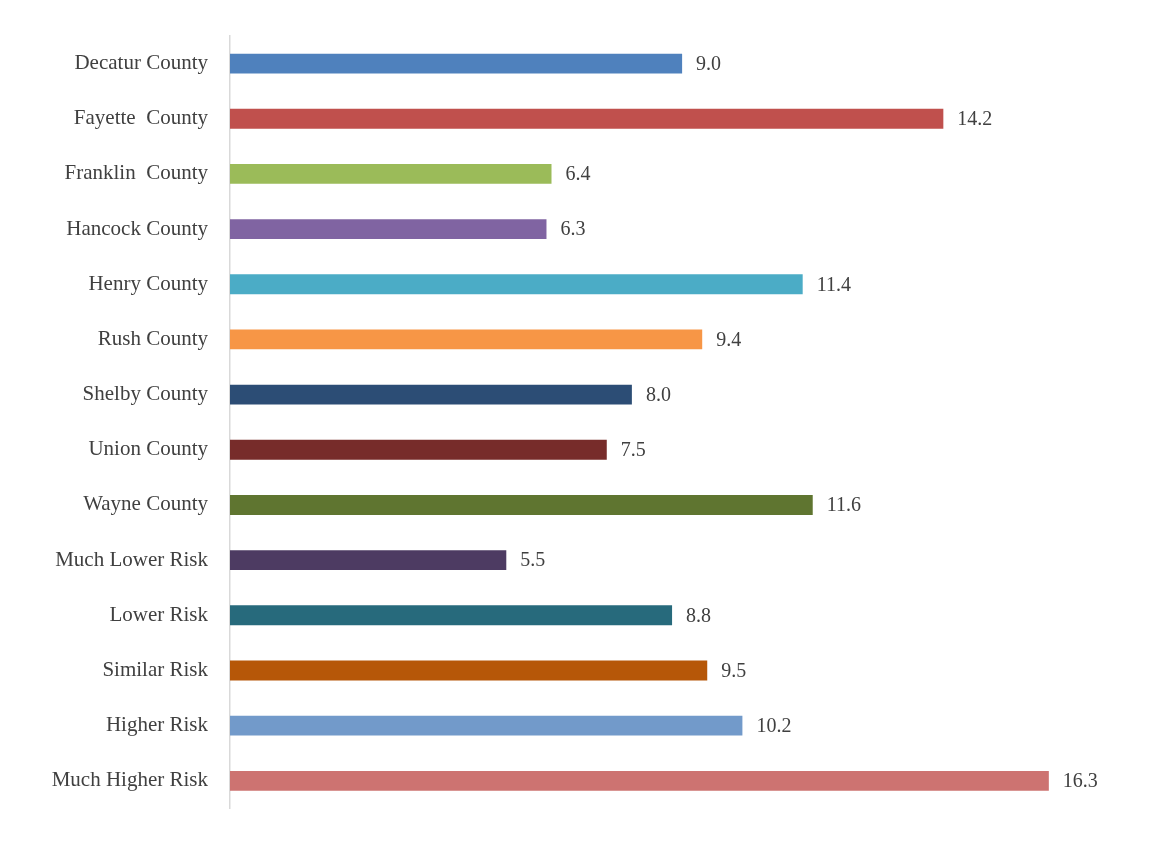 This screenshot has width=1153, height=843. Describe the element at coordinates (148, 448) in the screenshot. I see `y-tick-label: Union County` at that location.